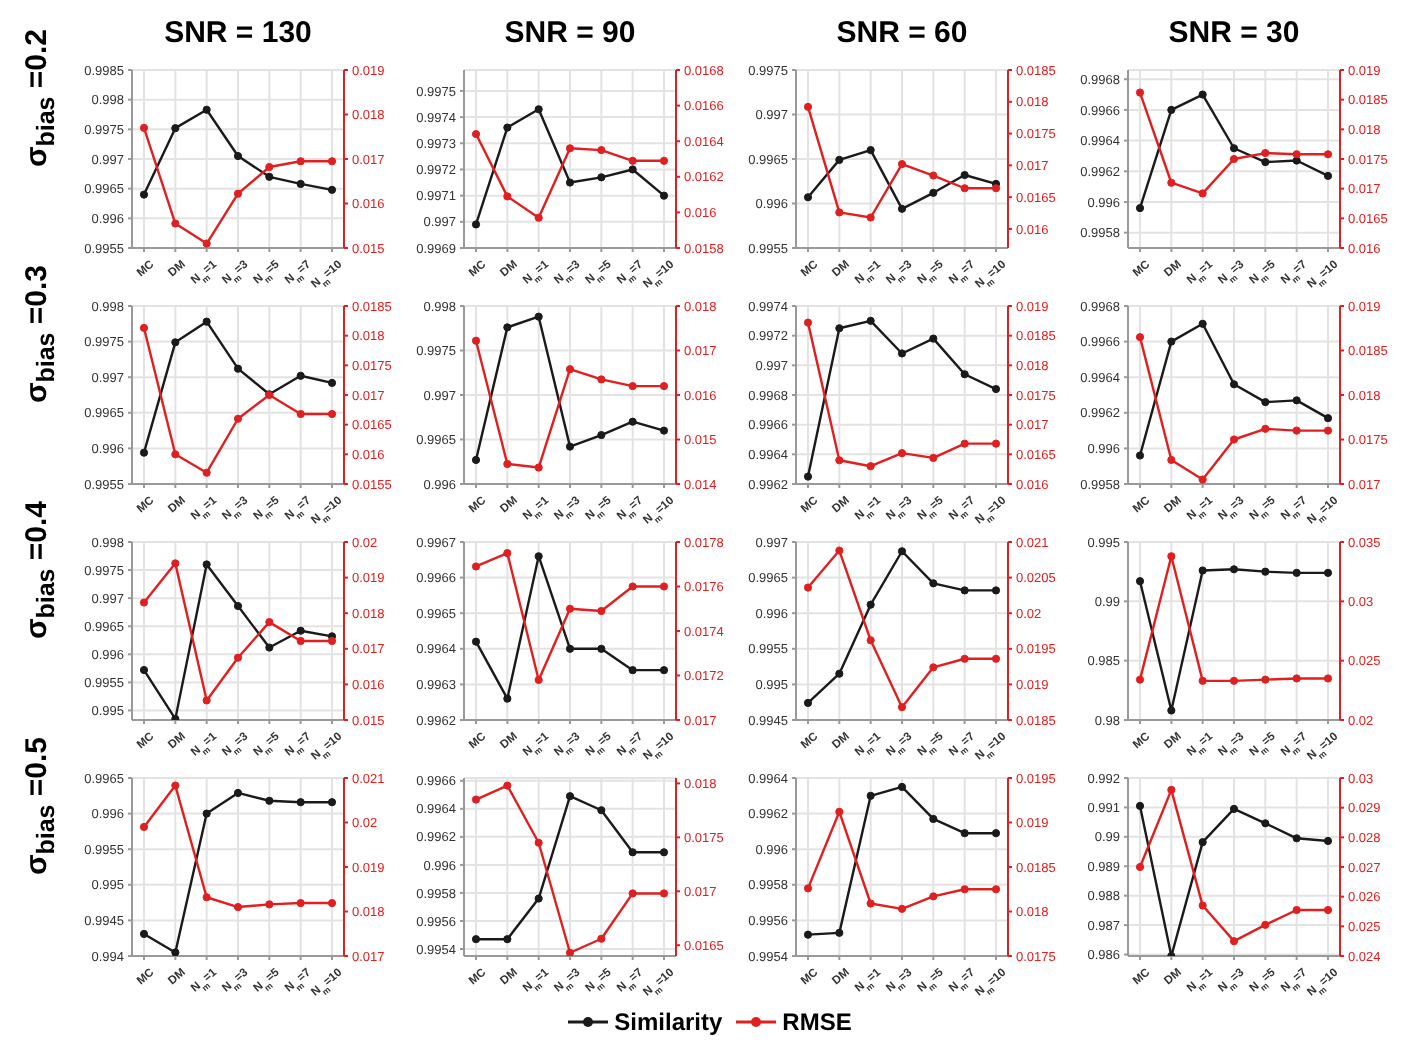 Image resolution: width=1418 pixels, height=1062 pixels. I want to click on chart-title: SNR = 130, so click(238, 33).